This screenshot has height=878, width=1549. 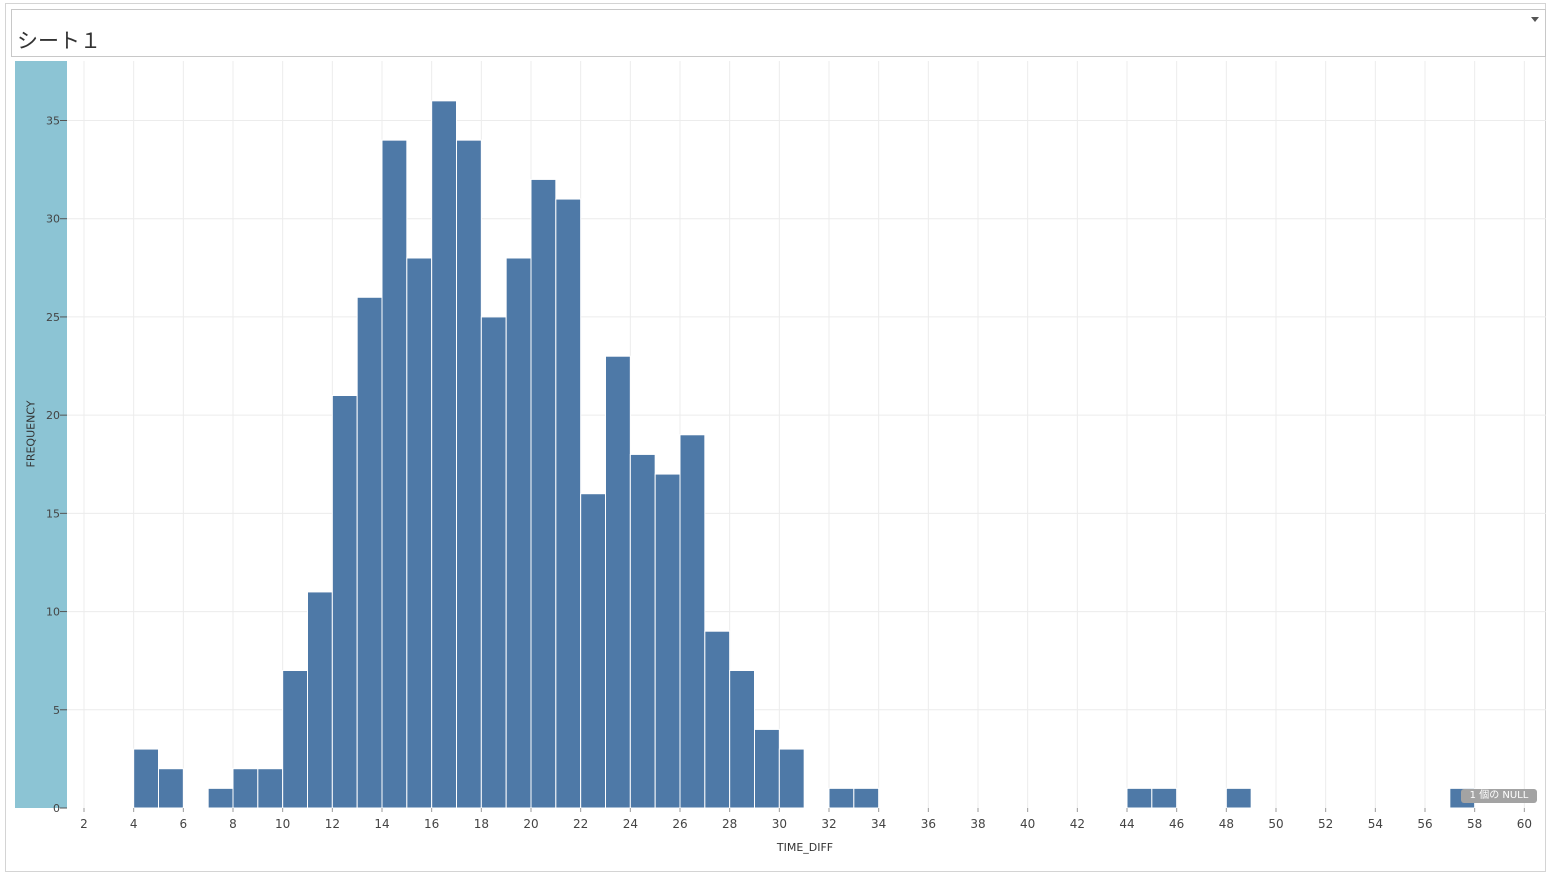 What do you see at coordinates (779, 824) in the screenshot?
I see `x-tick-label: 30` at bounding box center [779, 824].